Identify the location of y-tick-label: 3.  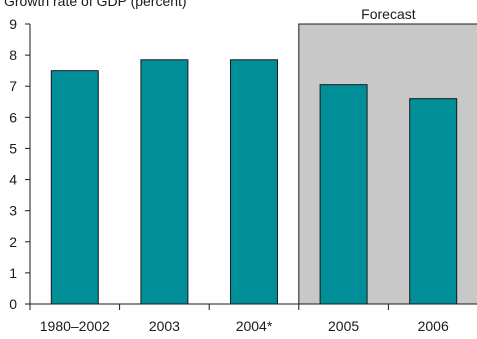
(13, 211).